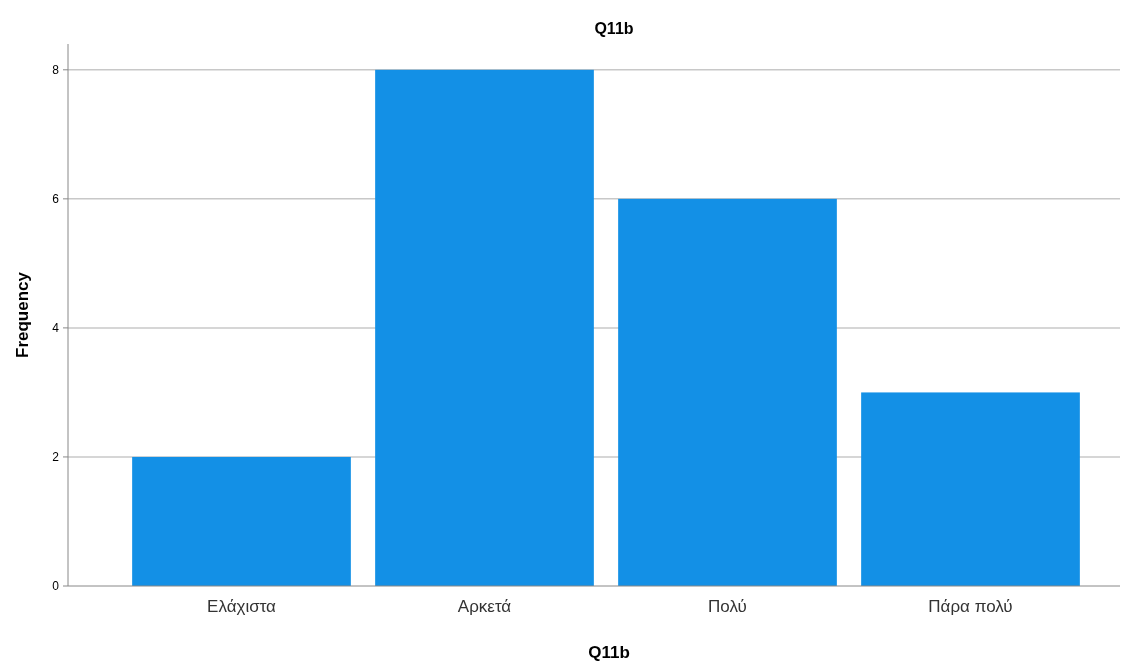 The width and height of the screenshot is (1134, 661). What do you see at coordinates (484, 606) in the screenshot?
I see `x-tick-label: Αρκετά` at bounding box center [484, 606].